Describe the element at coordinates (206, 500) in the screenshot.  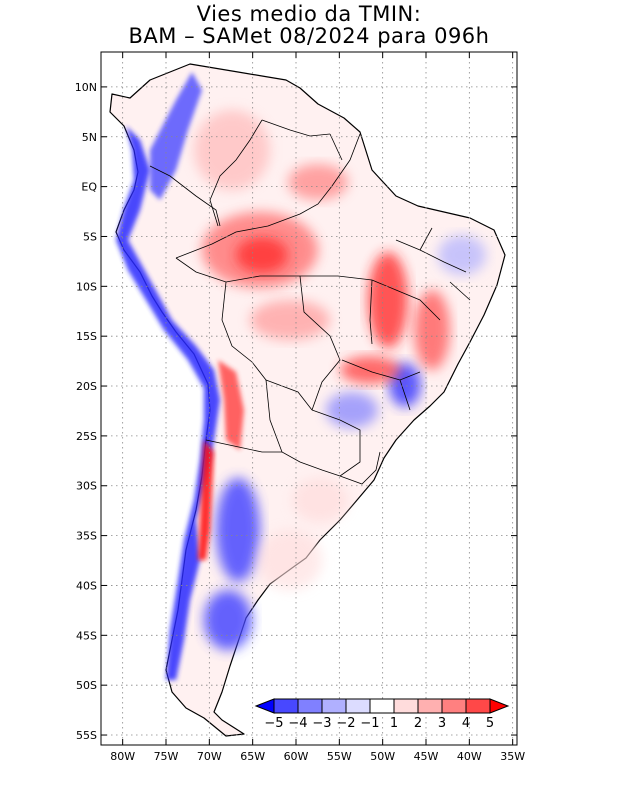
I see `positive-bias-andes-strip` at that location.